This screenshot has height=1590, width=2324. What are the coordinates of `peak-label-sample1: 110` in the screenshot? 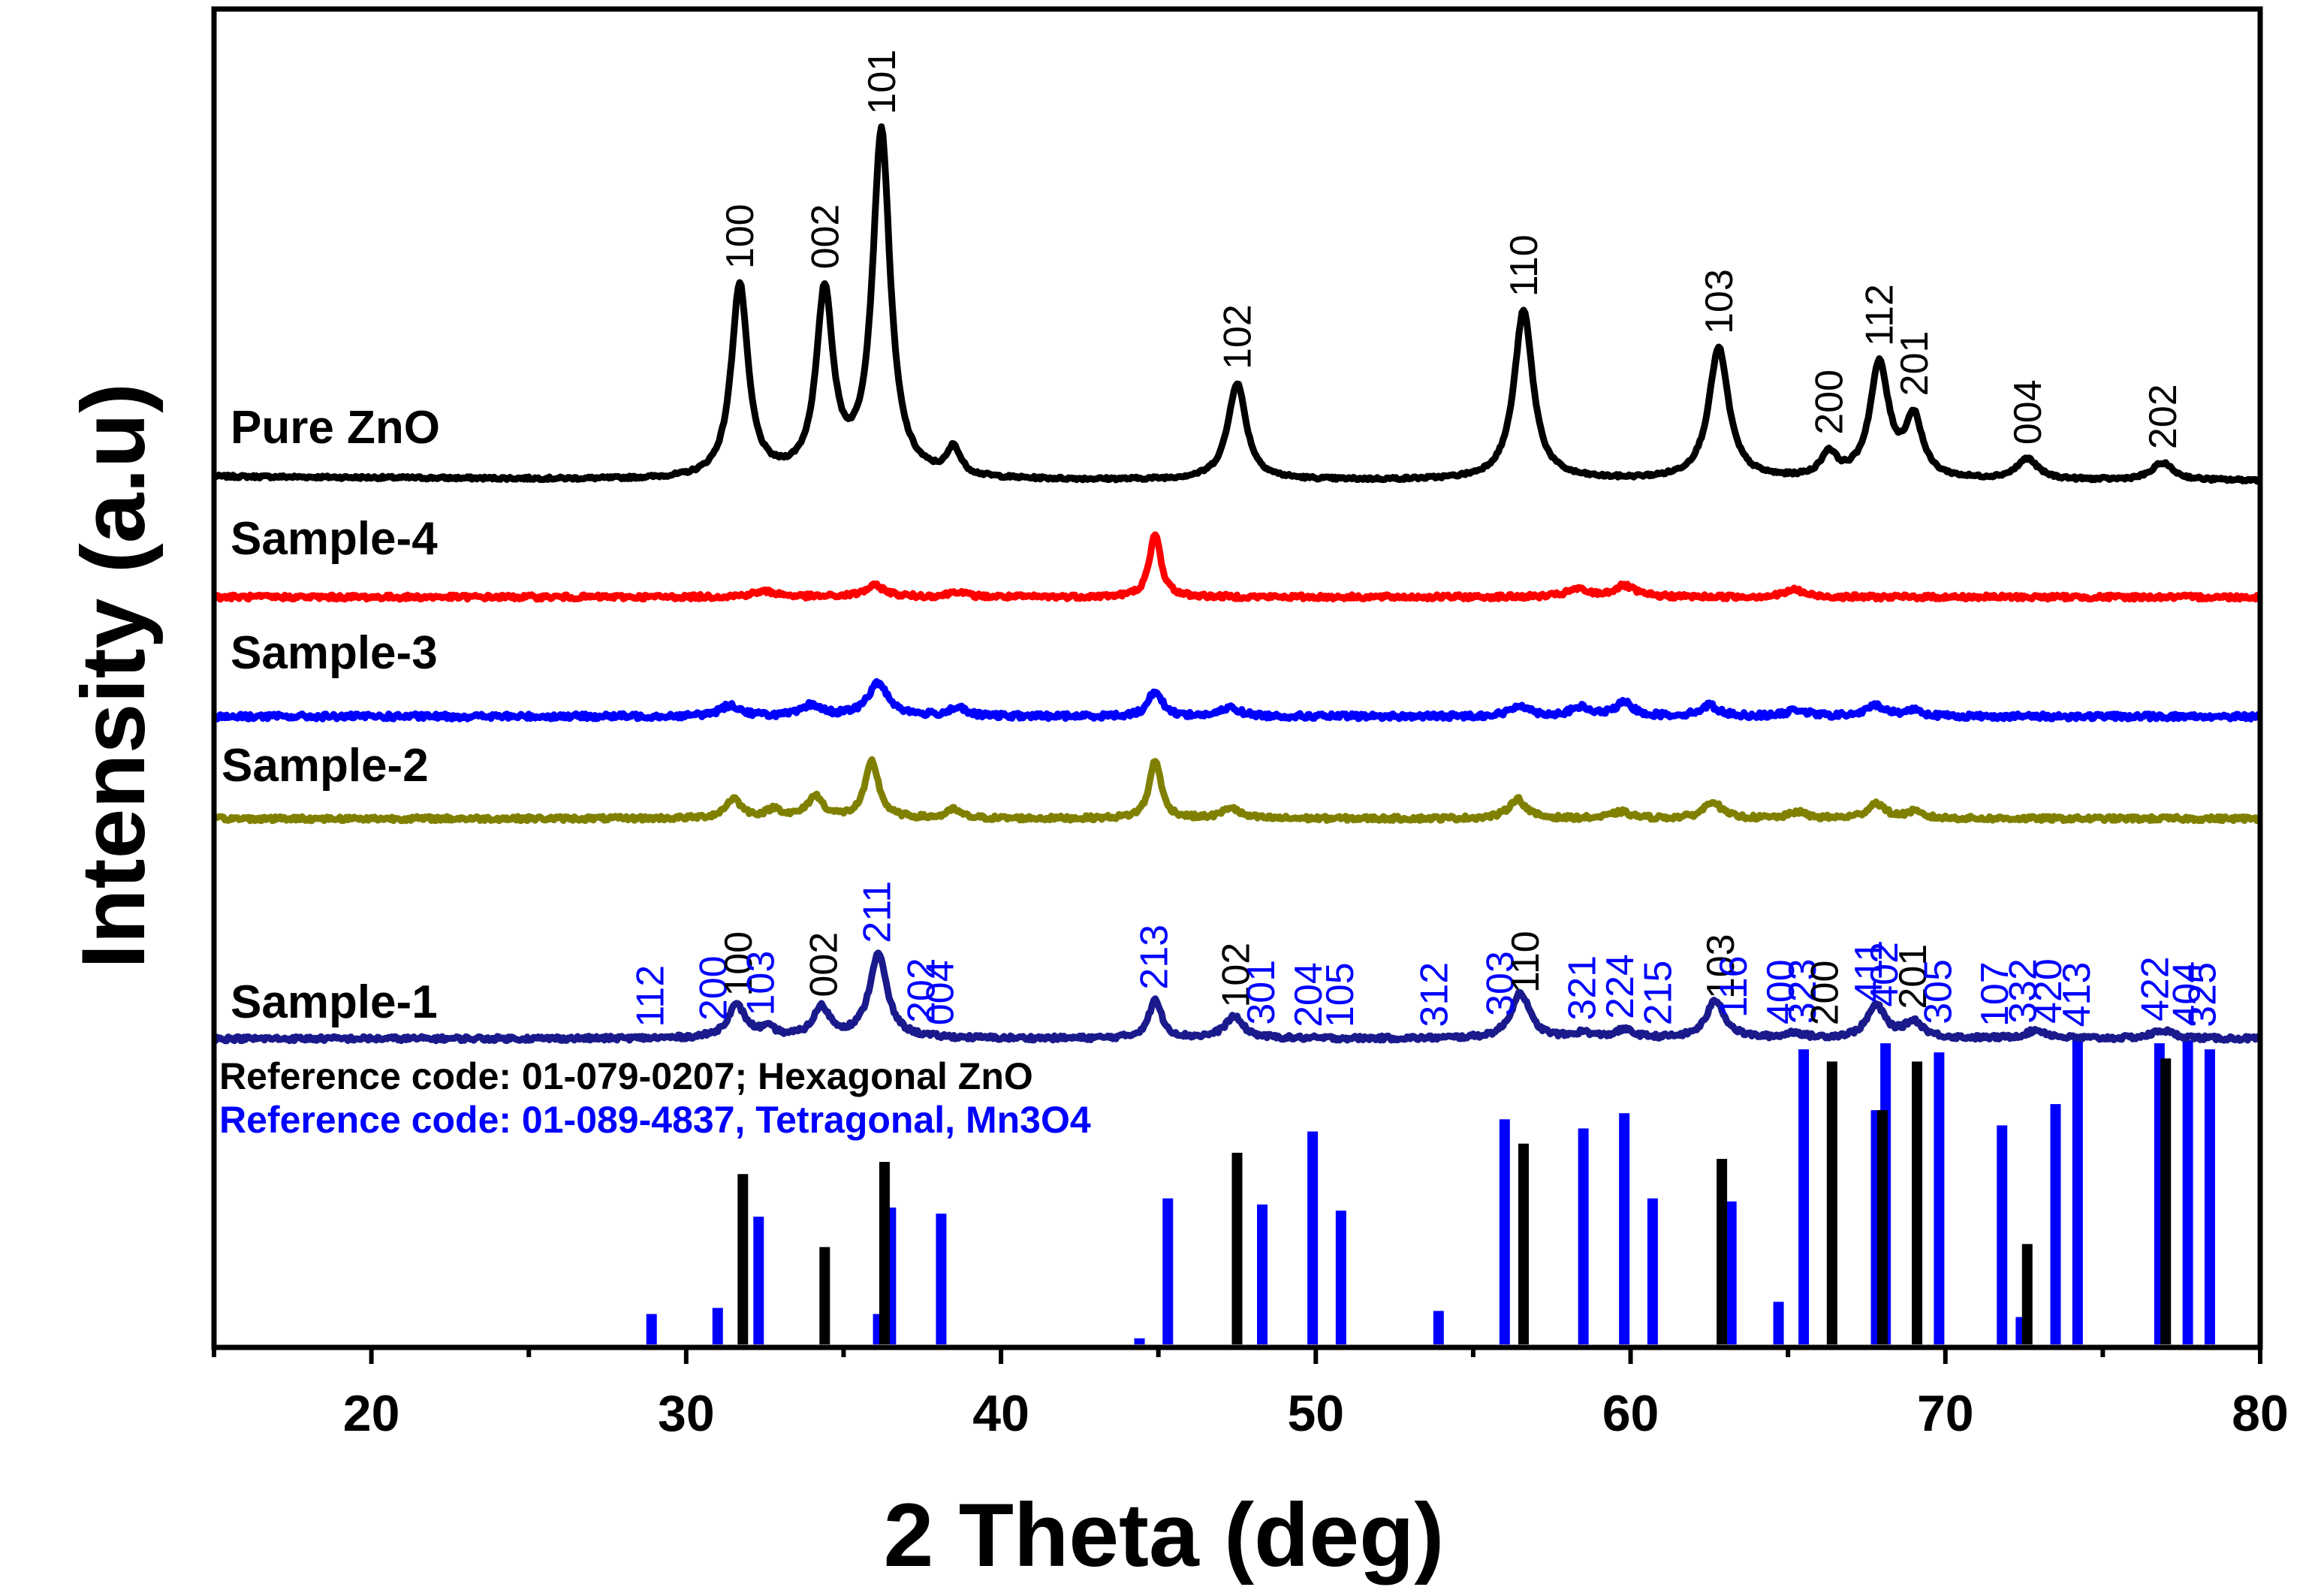 It's located at (1526, 962).